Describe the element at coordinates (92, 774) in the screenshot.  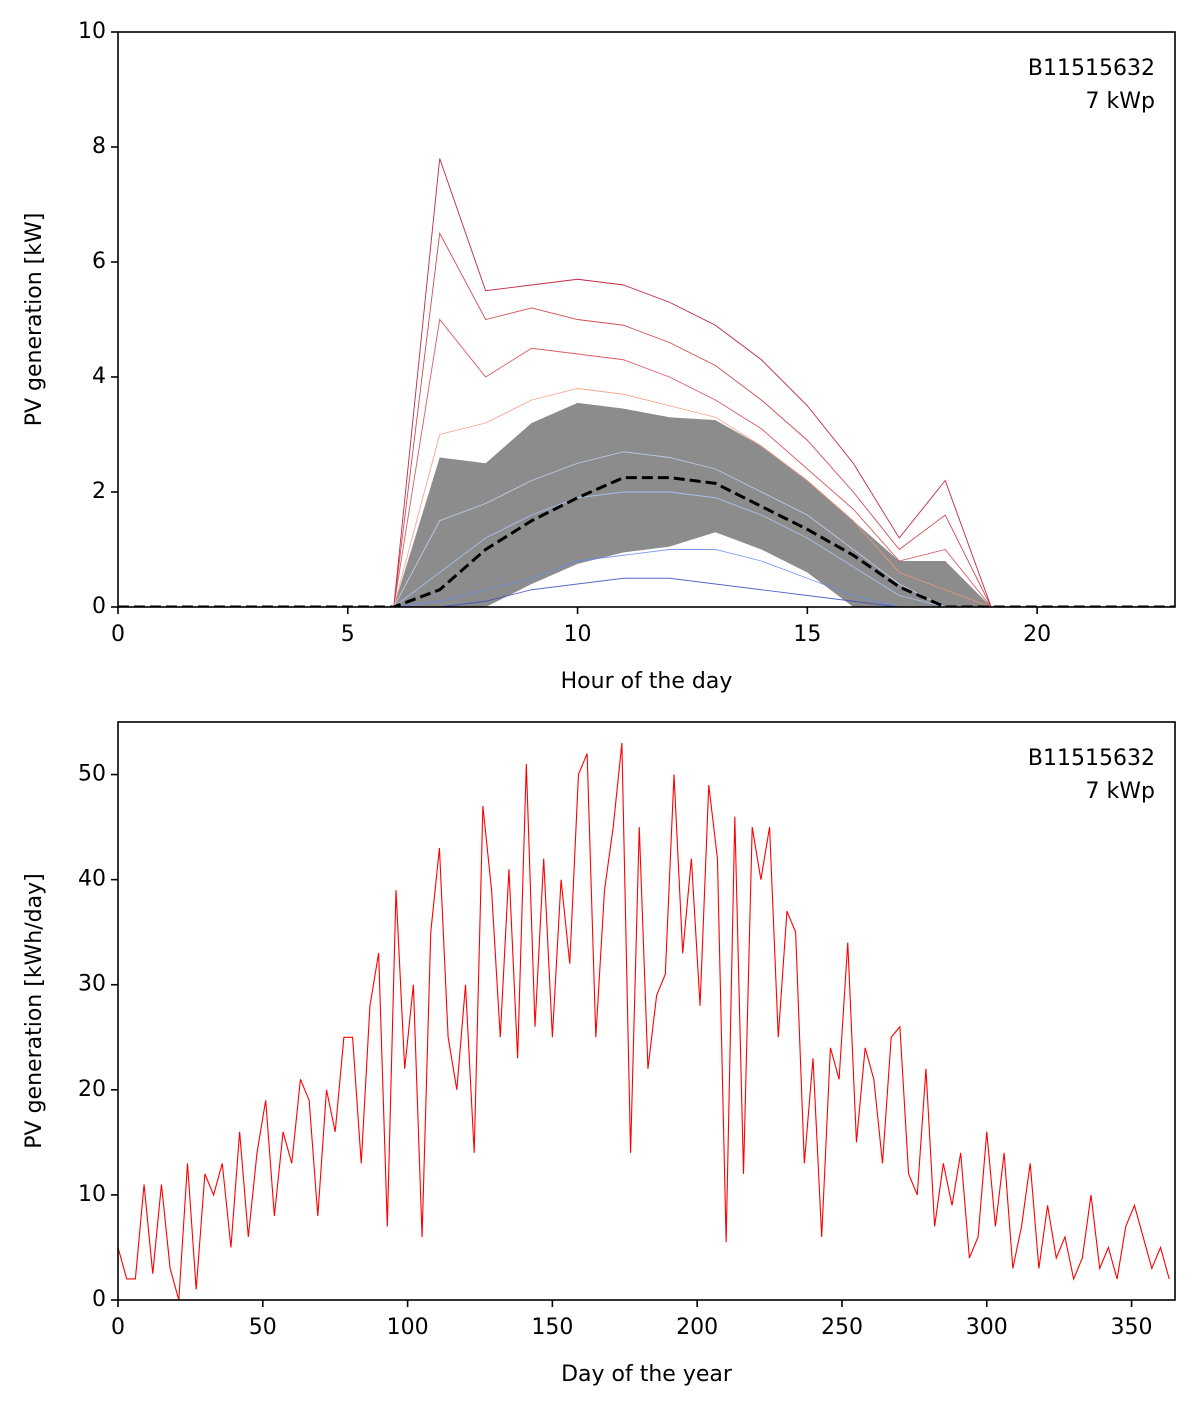
I see `y-tick-label: 50` at that location.